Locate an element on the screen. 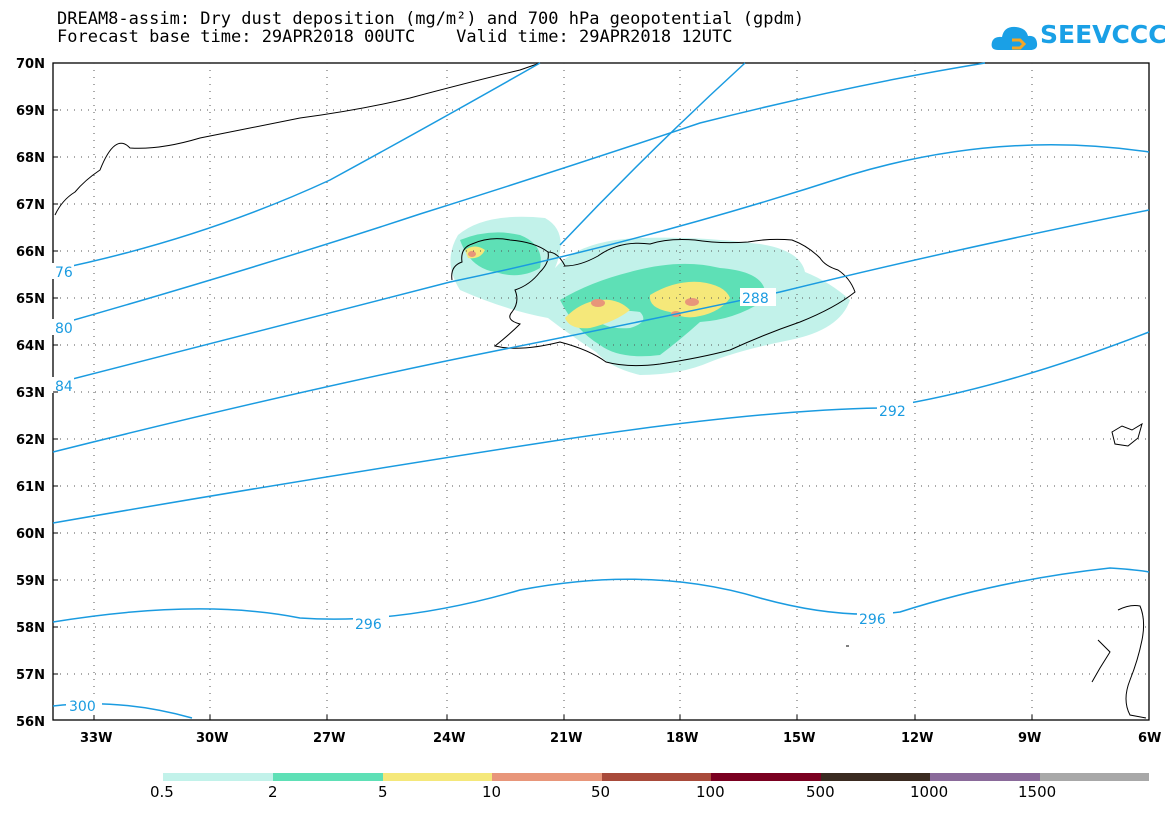 Image resolution: width=1175 pixels, height=815 pixels. longitude-labels: 33W 30W 27W 24W 21W 18W 15W 12W 9W 6W is located at coordinates (620, 738).